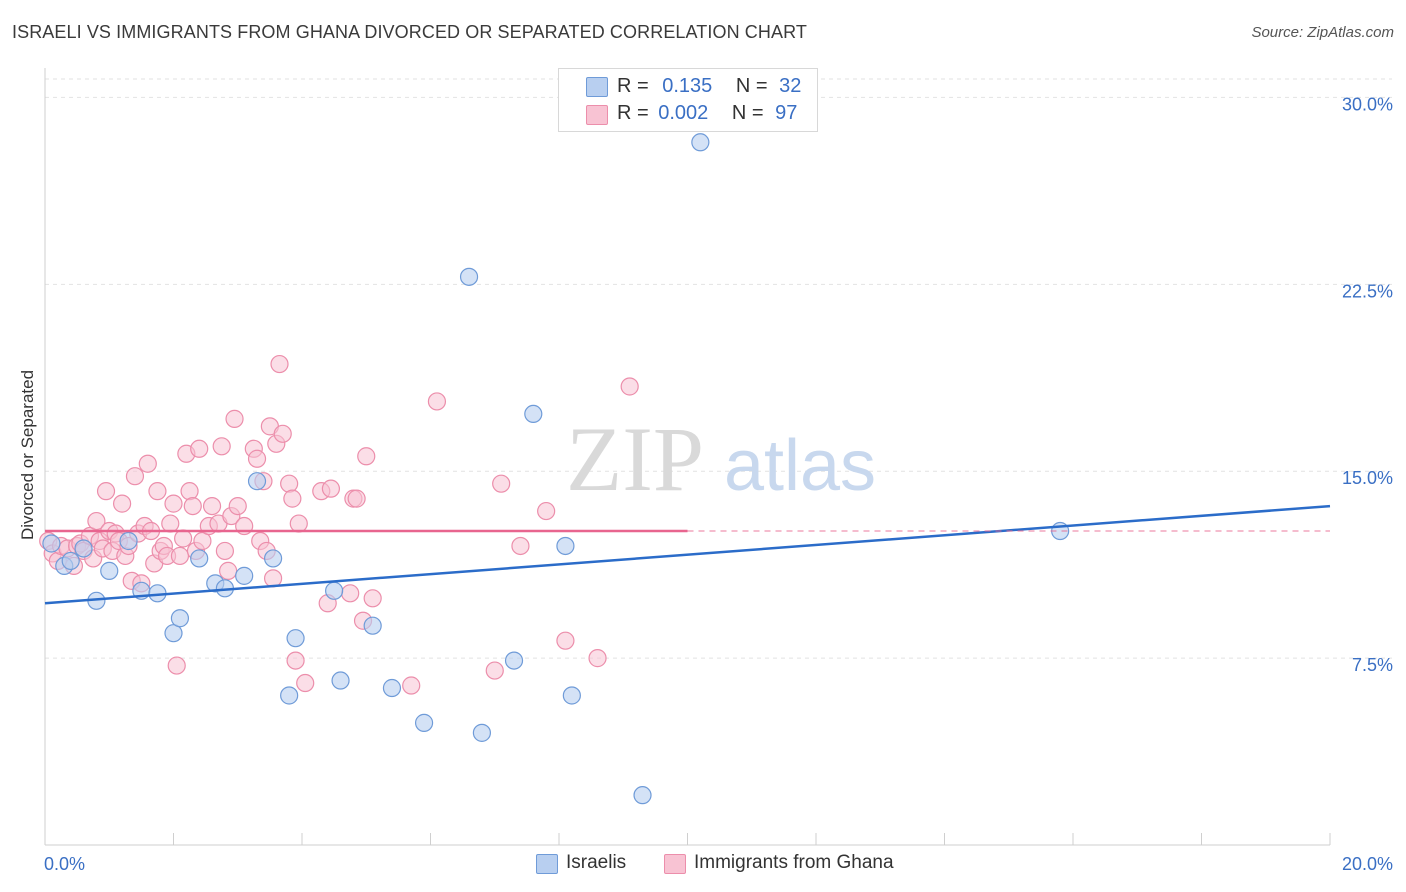 The width and height of the screenshot is (1406, 892). I want to click on trend-lines, so click(687, 554).